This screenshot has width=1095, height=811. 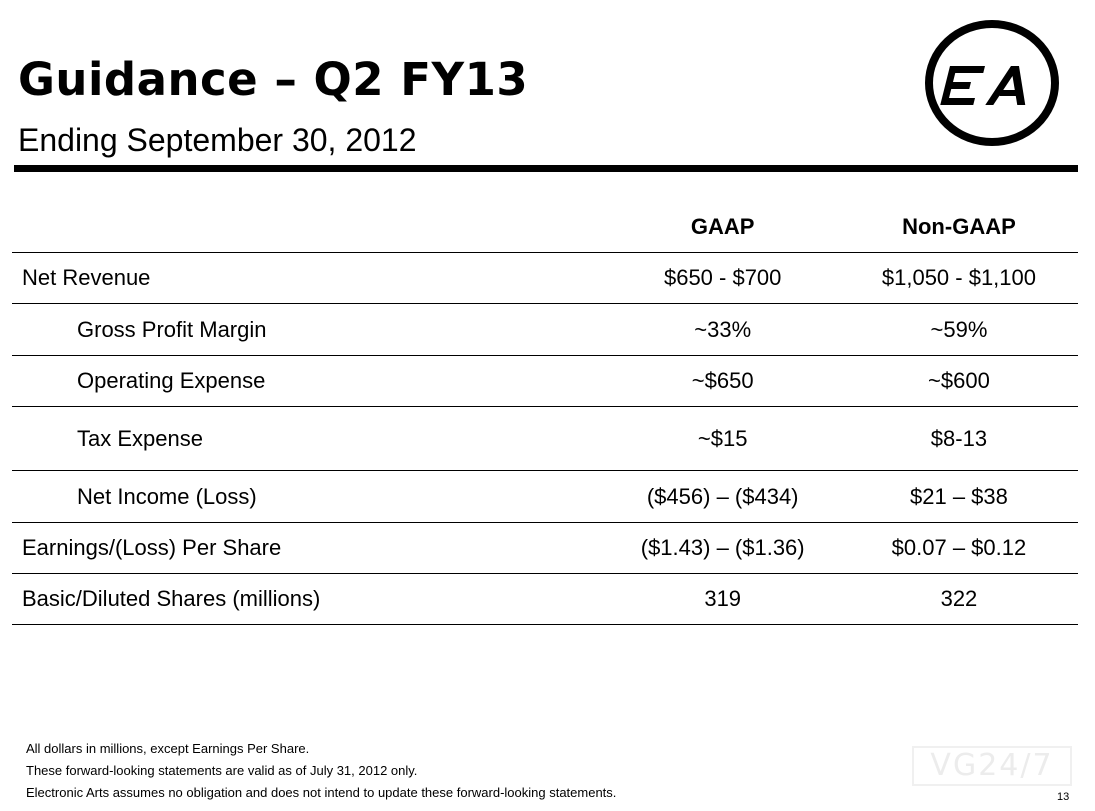 What do you see at coordinates (722, 599) in the screenshot?
I see `gaap-value: 319` at bounding box center [722, 599].